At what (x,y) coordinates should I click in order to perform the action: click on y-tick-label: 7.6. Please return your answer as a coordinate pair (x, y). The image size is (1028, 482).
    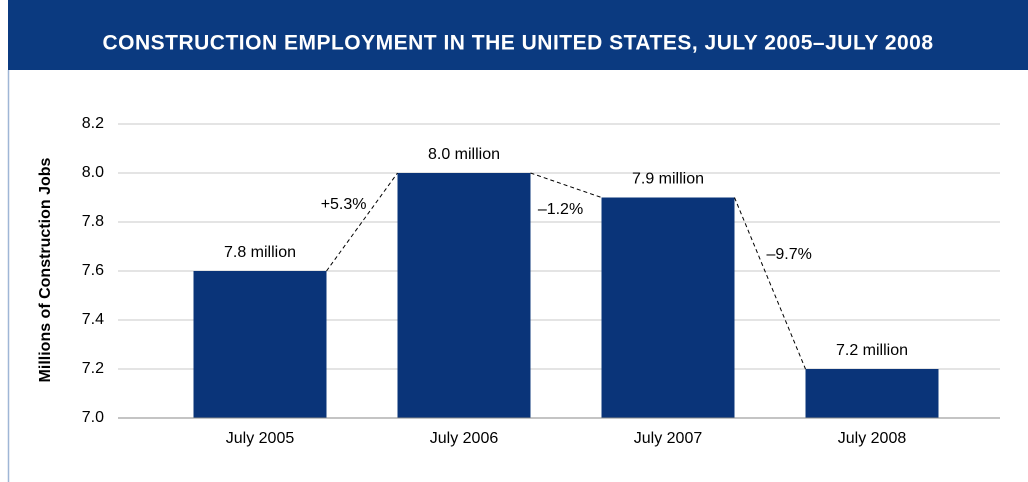
    Looking at the image, I should click on (93, 270).